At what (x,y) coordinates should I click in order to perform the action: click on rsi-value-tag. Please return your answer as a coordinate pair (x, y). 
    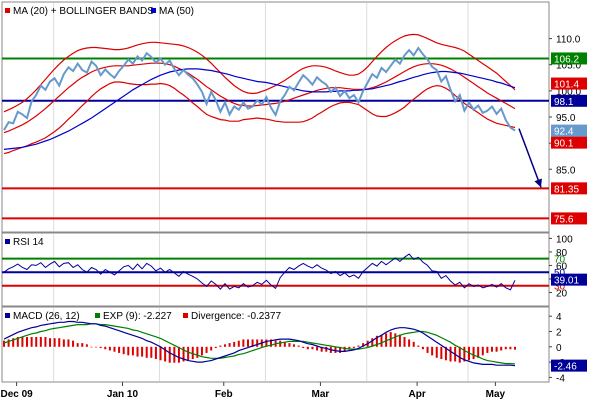
    Looking at the image, I should click on (569, 279).